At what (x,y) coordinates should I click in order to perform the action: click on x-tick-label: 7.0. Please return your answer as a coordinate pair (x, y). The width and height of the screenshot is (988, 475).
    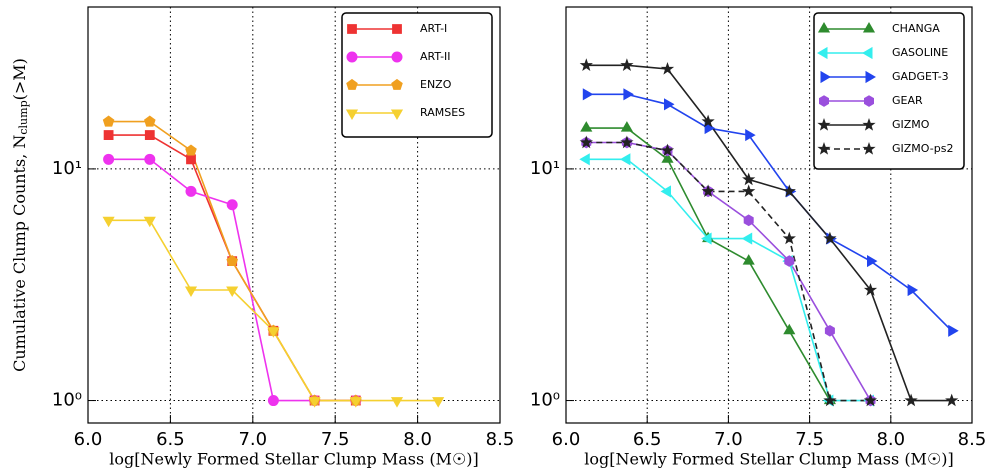
    Looking at the image, I should click on (728, 439).